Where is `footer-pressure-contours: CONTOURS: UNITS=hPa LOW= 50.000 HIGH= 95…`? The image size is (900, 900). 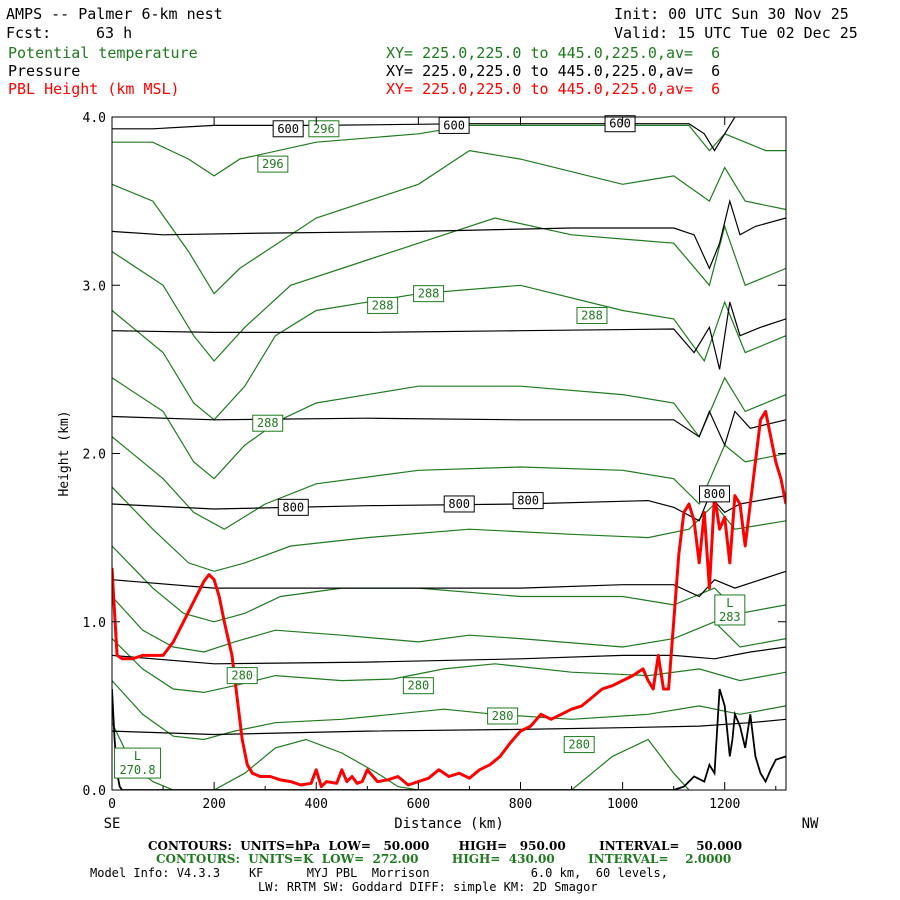 footer-pressure-contours: CONTOURS: UNITS=hPa LOW= 50.000 HIGH= 95… is located at coordinates (445, 846).